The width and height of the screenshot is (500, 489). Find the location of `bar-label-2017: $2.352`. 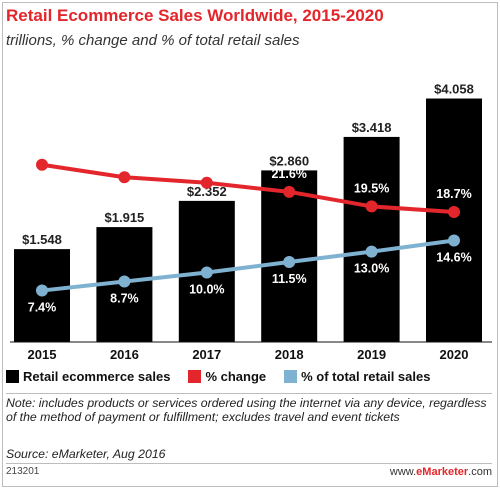

bar-label-2017: $2.352 is located at coordinates (207, 191).